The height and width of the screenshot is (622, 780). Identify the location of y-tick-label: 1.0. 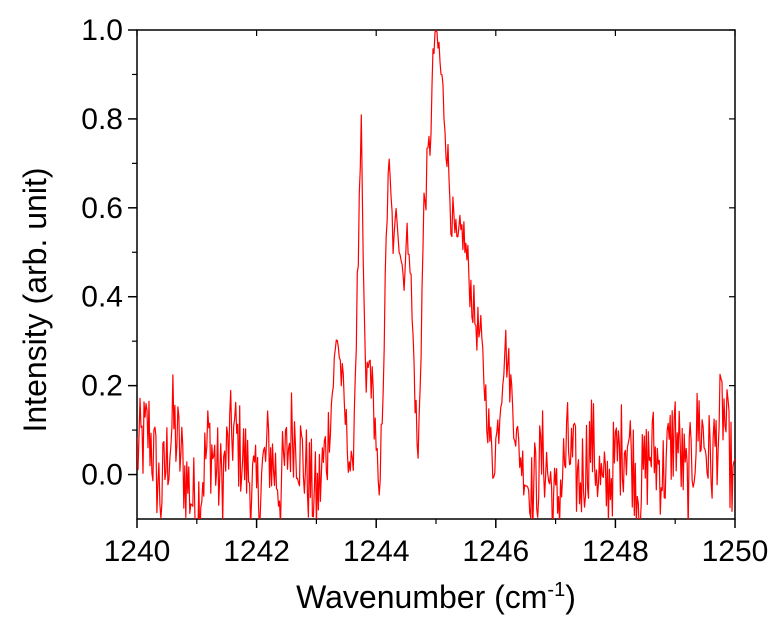
(102, 30).